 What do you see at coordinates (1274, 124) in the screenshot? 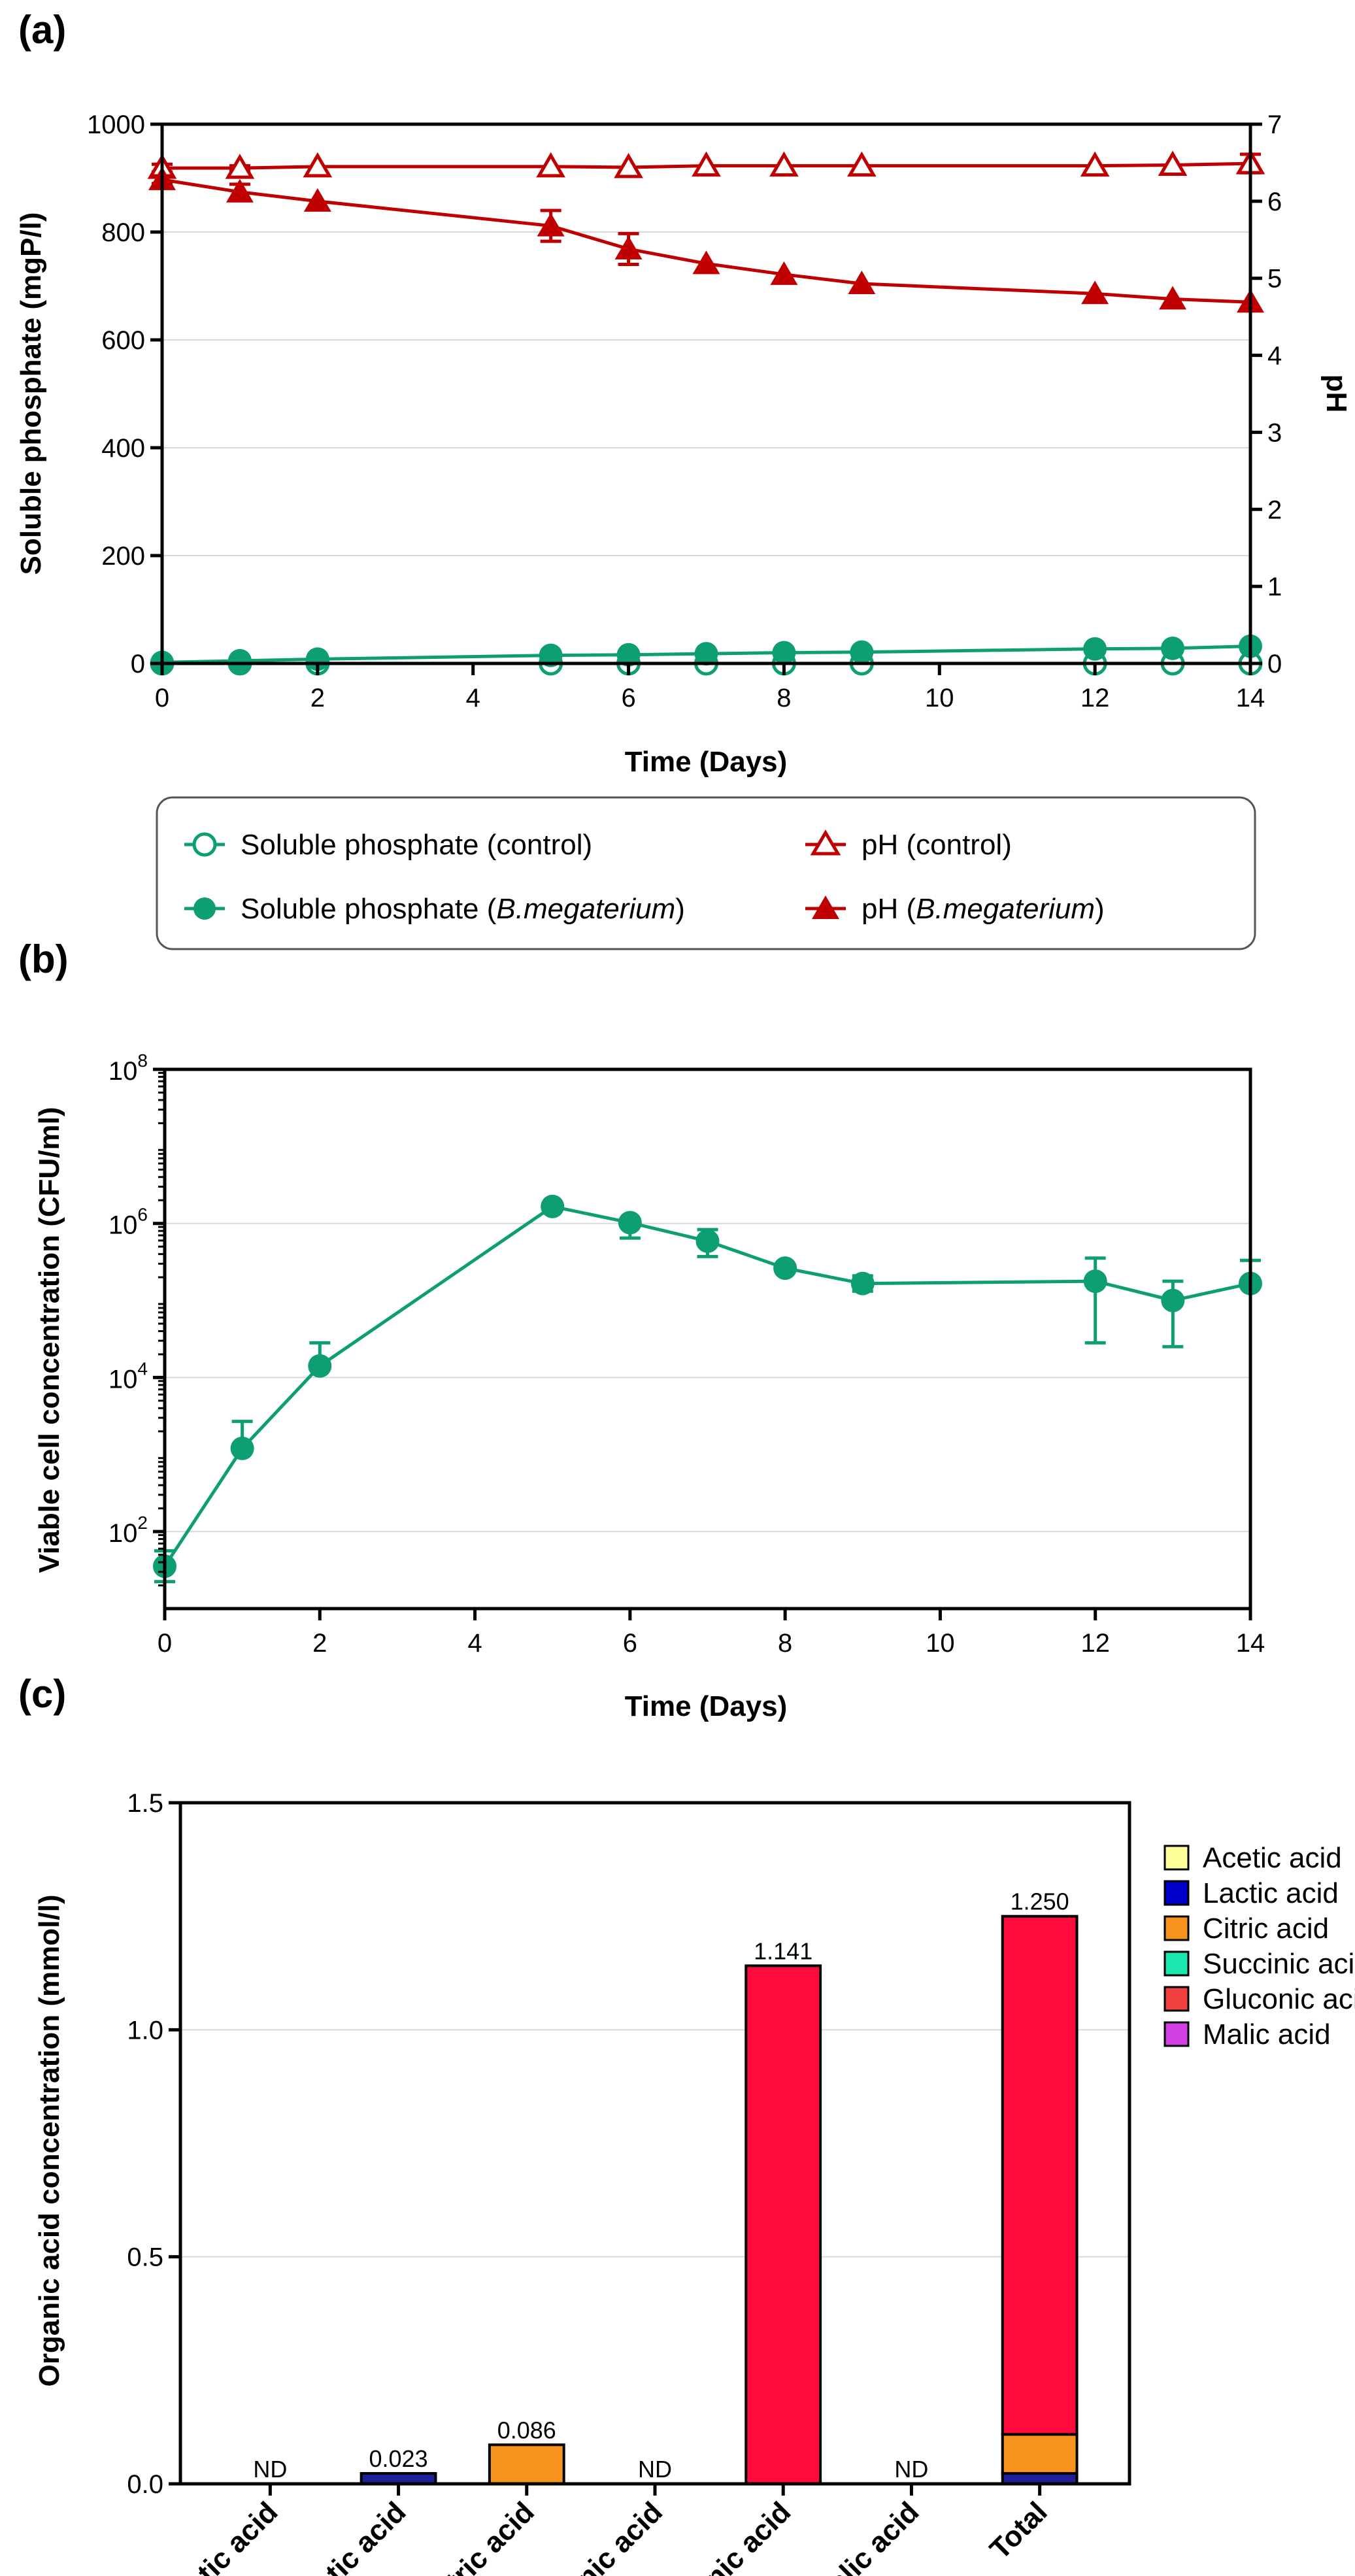
I see `y2-tick-label: 7` at bounding box center [1274, 124].